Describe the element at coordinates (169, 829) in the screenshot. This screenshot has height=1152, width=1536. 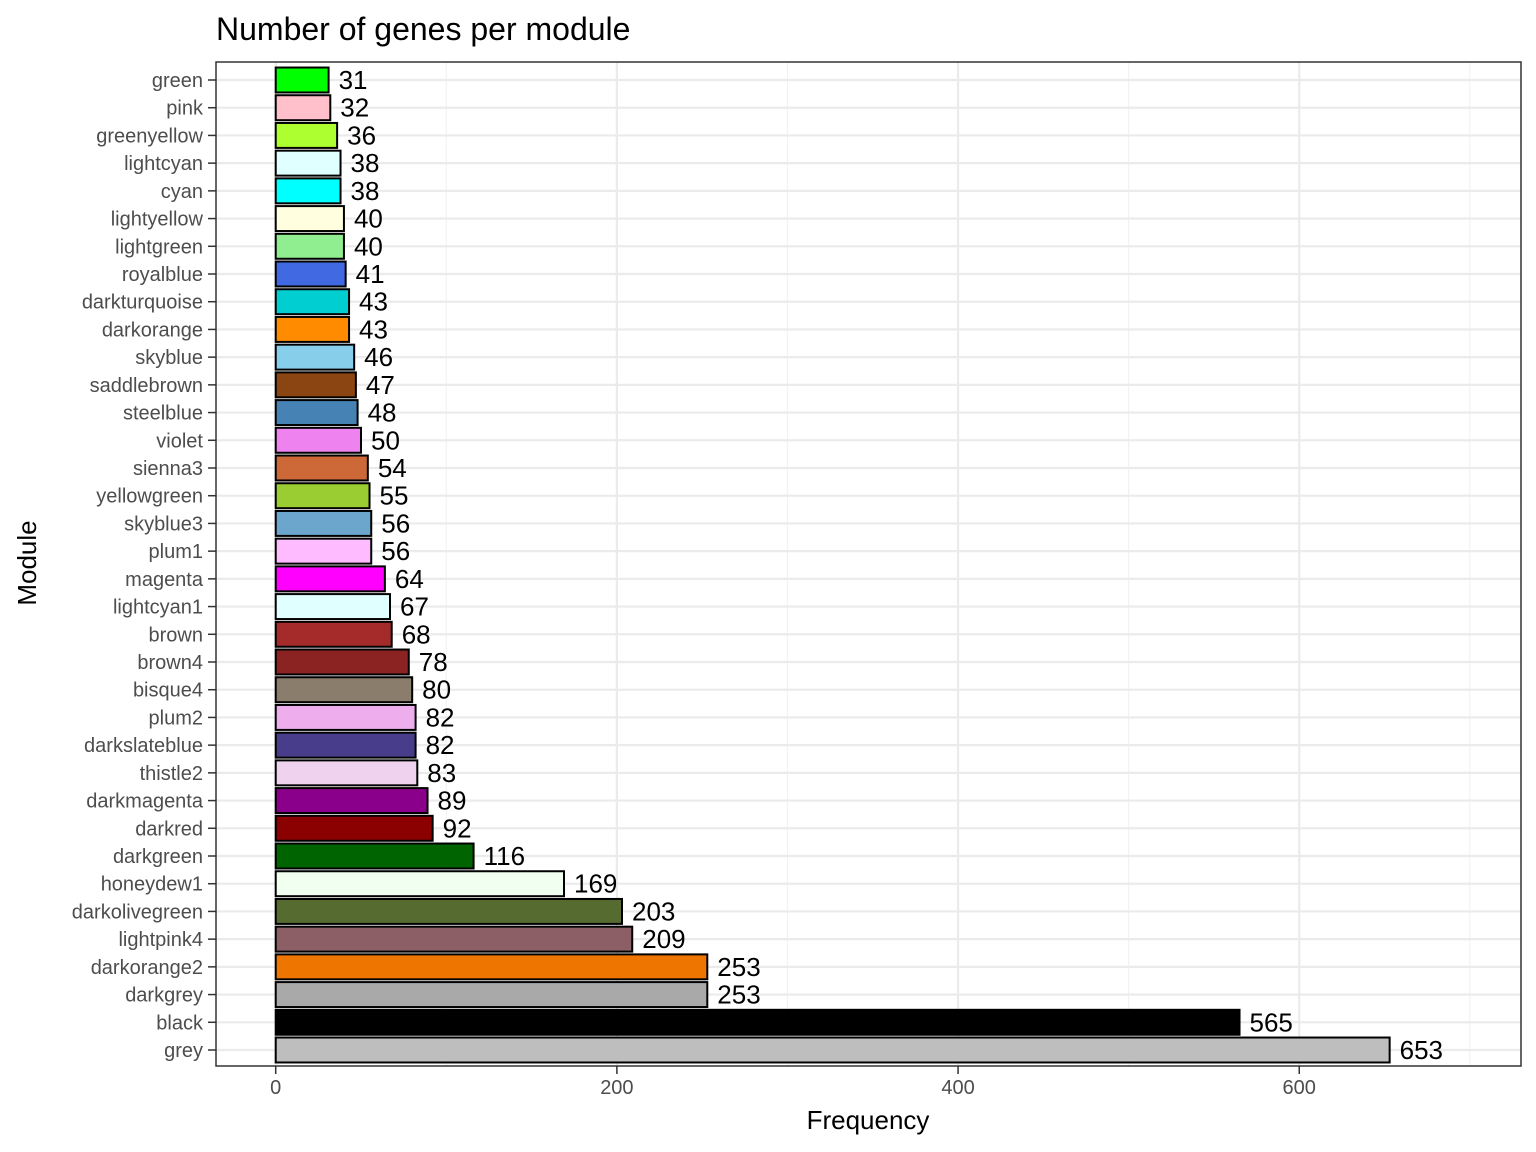
I see `y-tick-label-darkred: darkred` at that location.